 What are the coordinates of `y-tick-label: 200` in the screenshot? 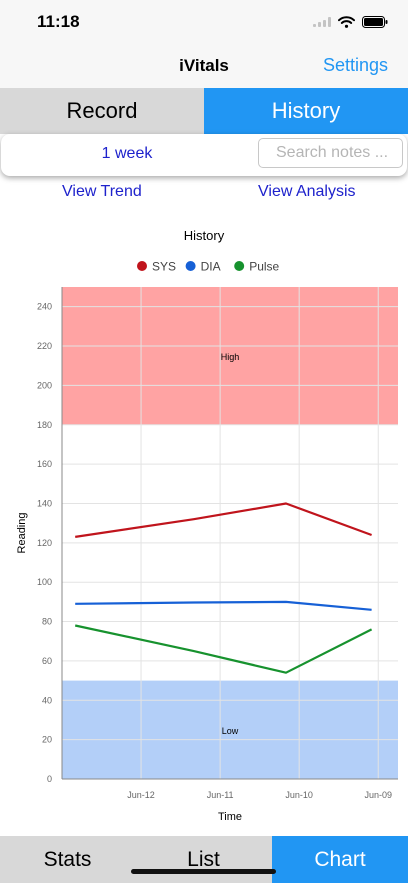 It's located at (44, 385).